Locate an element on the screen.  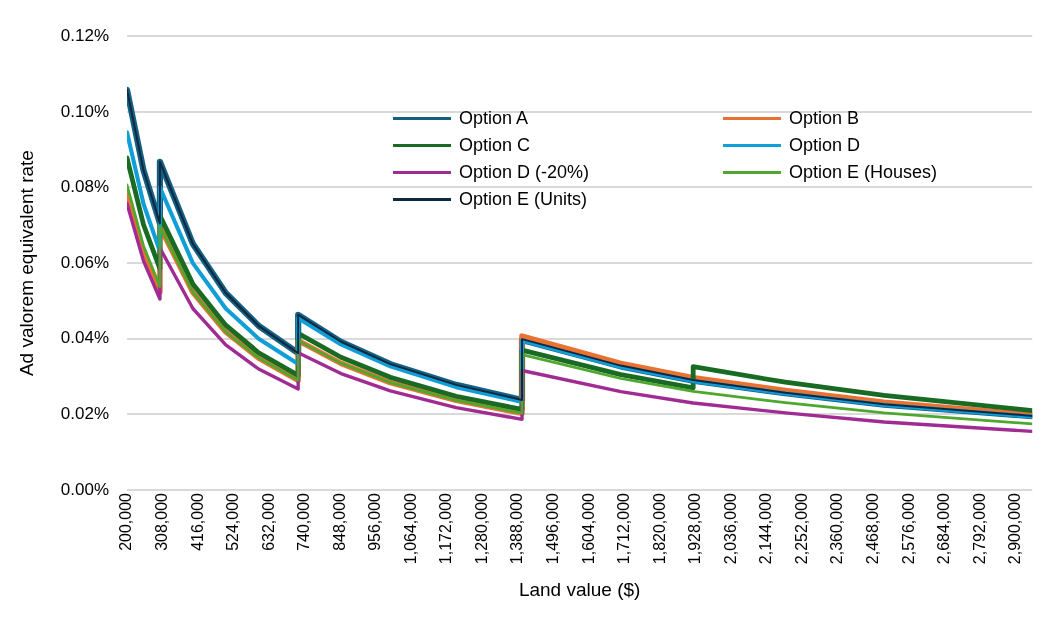
x-tick-label: 2,360,000 is located at coordinates (837, 528).